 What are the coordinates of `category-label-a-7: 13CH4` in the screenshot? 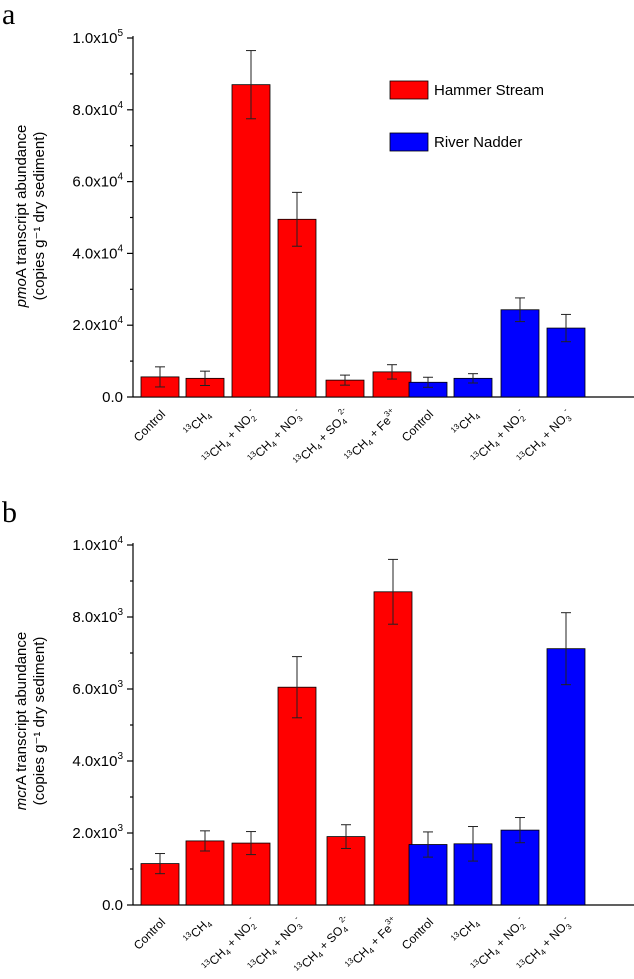 It's located at (466, 423).